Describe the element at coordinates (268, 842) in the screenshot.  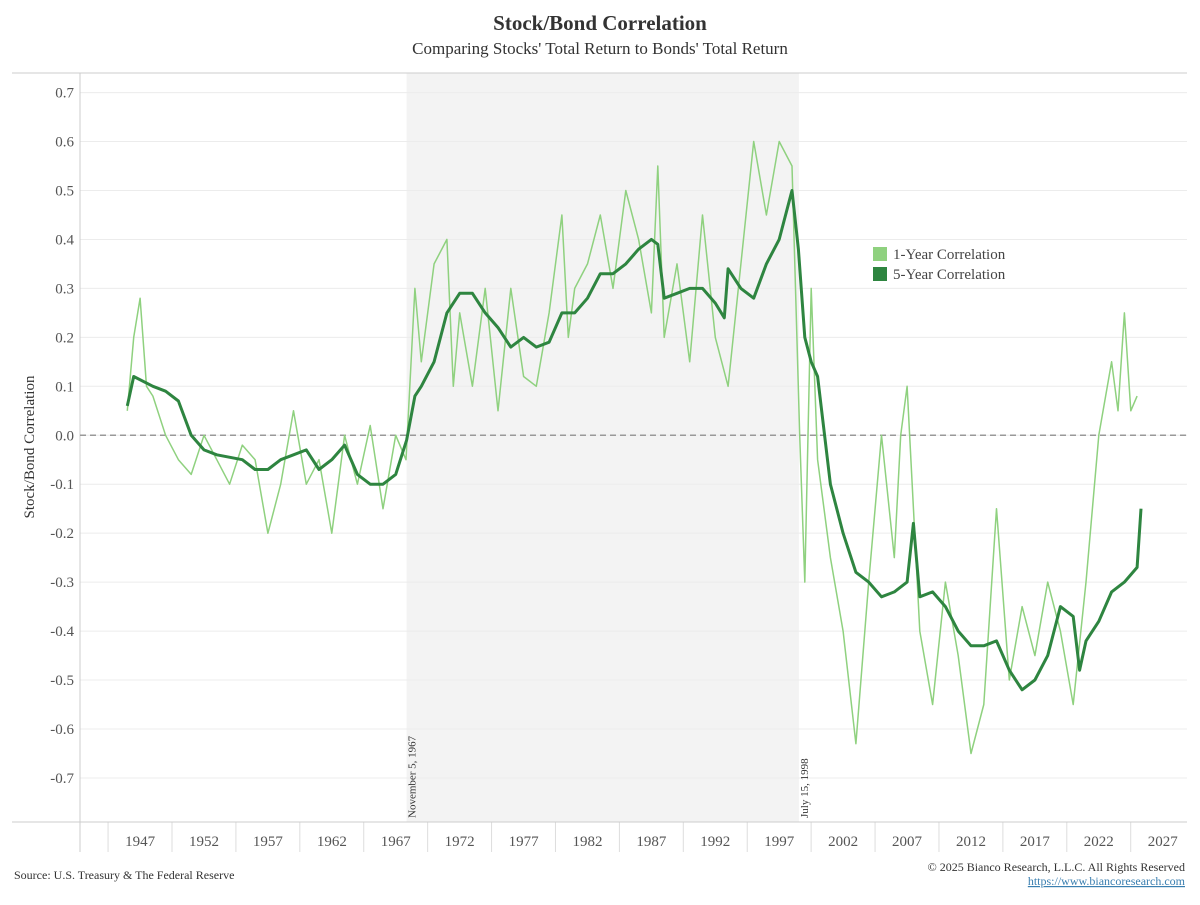
I see `x-tick-label: 1957` at that location.